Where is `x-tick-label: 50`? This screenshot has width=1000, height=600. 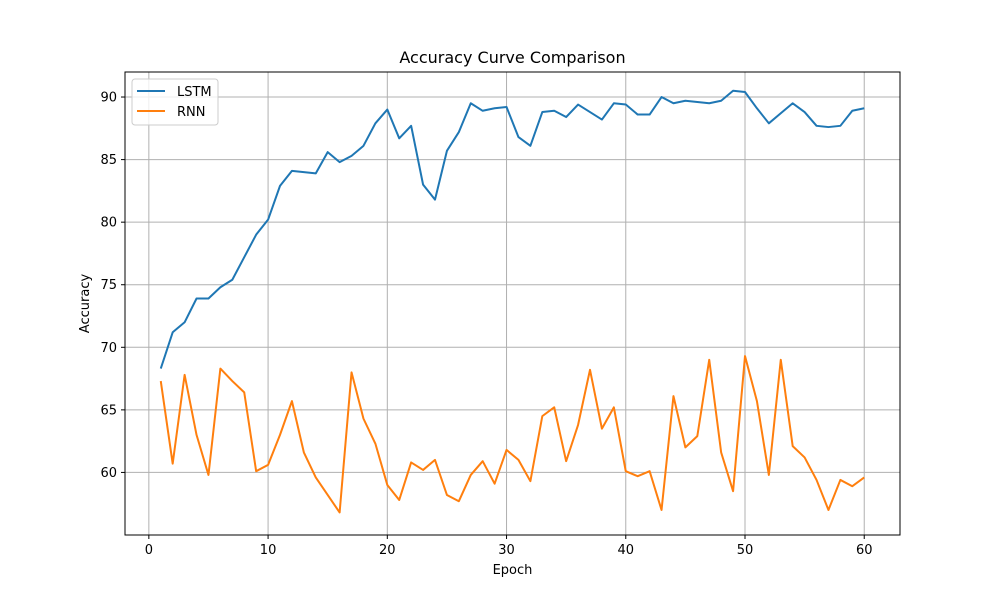 x-tick-label: 50 is located at coordinates (745, 550).